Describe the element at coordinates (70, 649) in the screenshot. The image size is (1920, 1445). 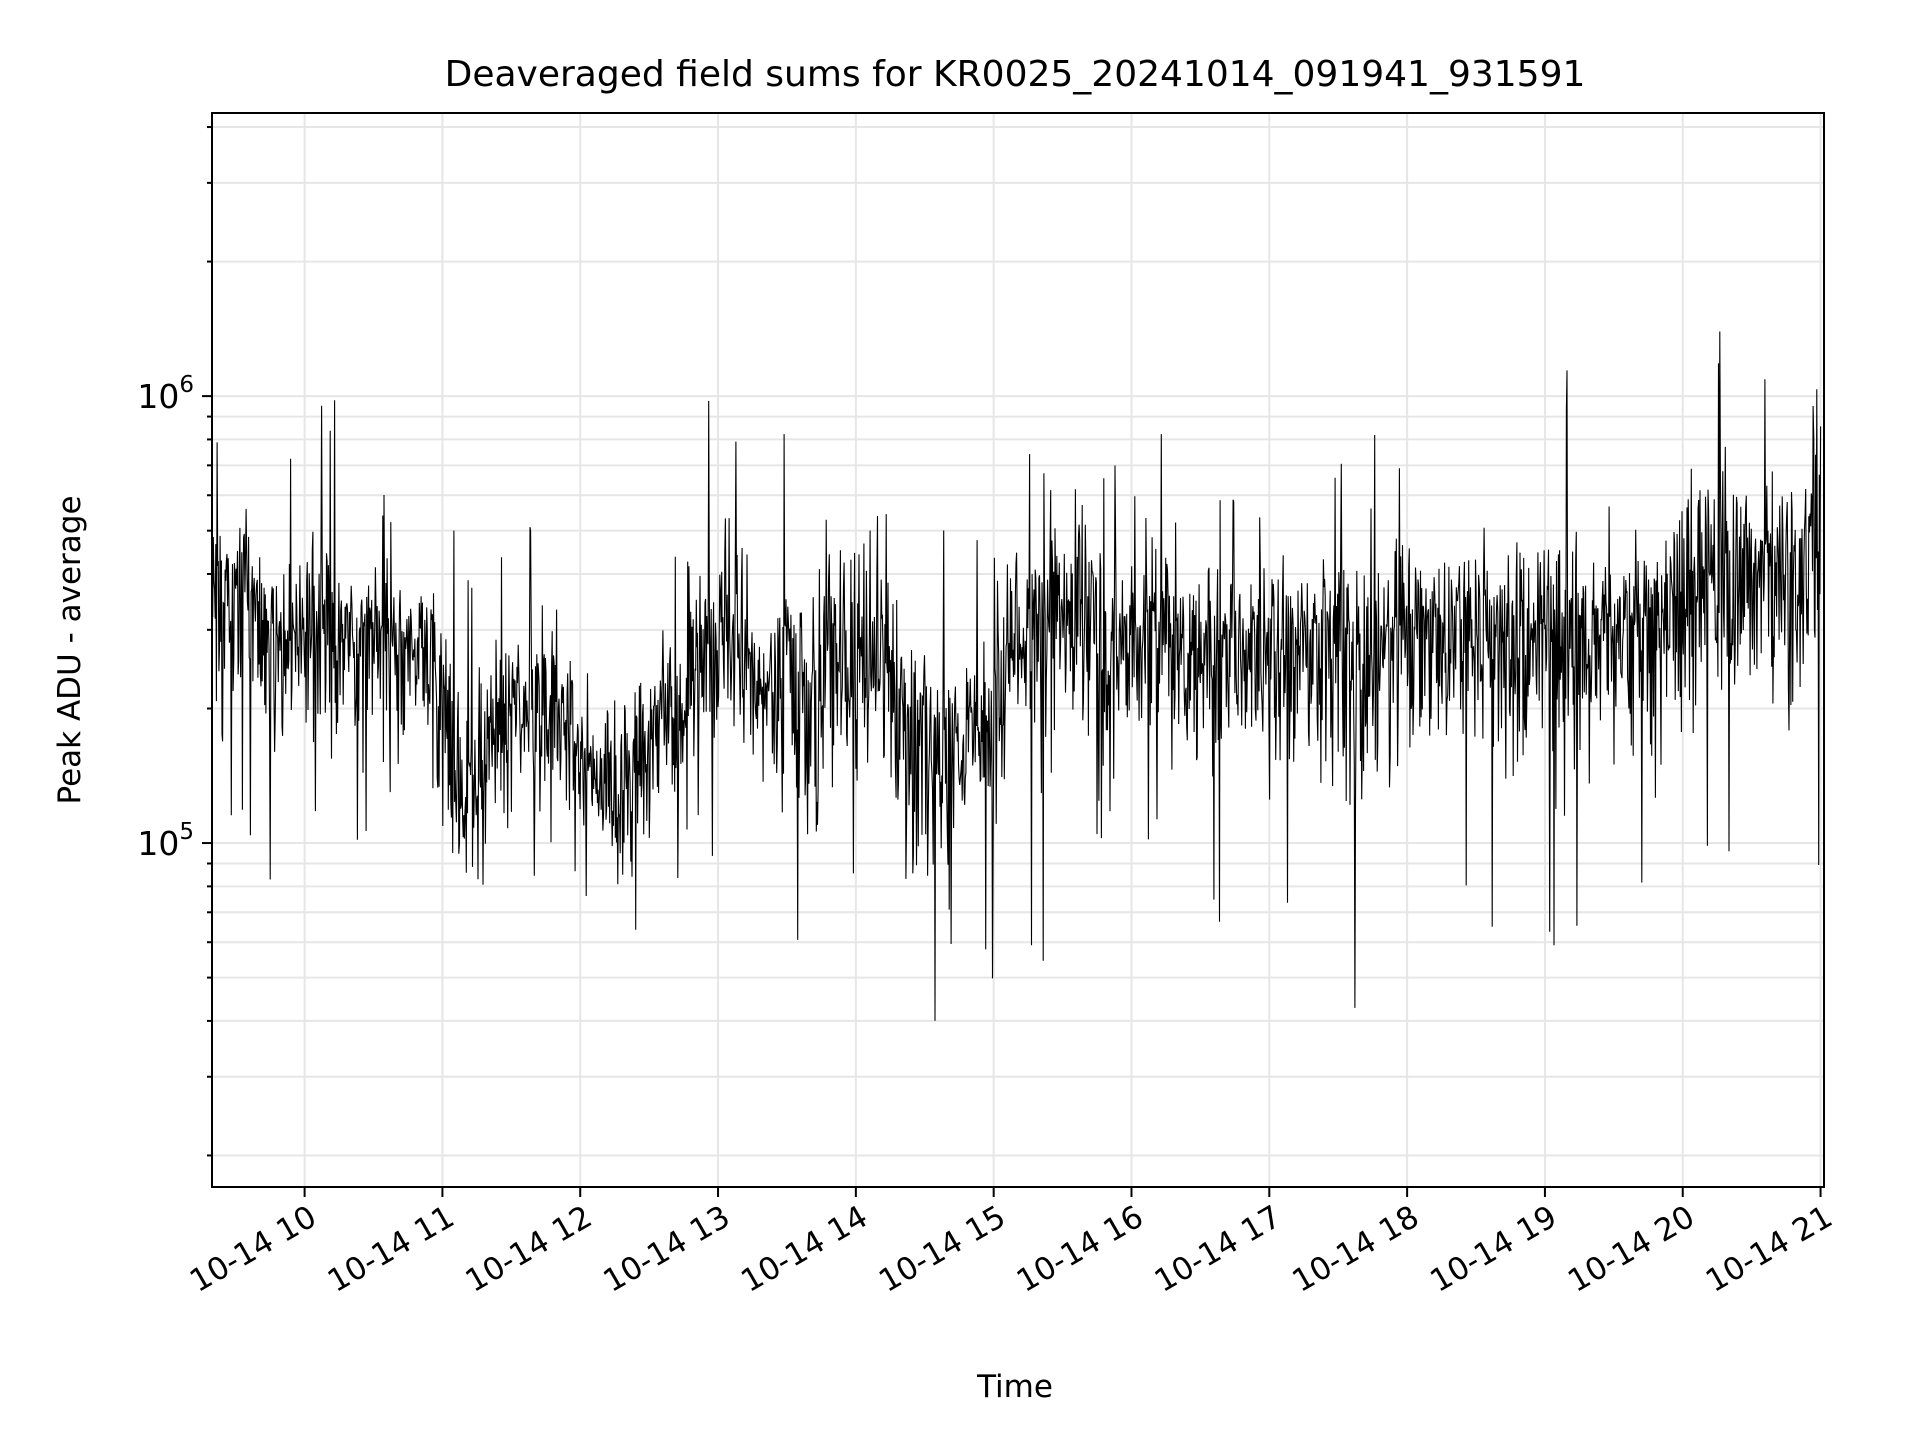
I see `y-axis-label: Peak ADU - average` at that location.